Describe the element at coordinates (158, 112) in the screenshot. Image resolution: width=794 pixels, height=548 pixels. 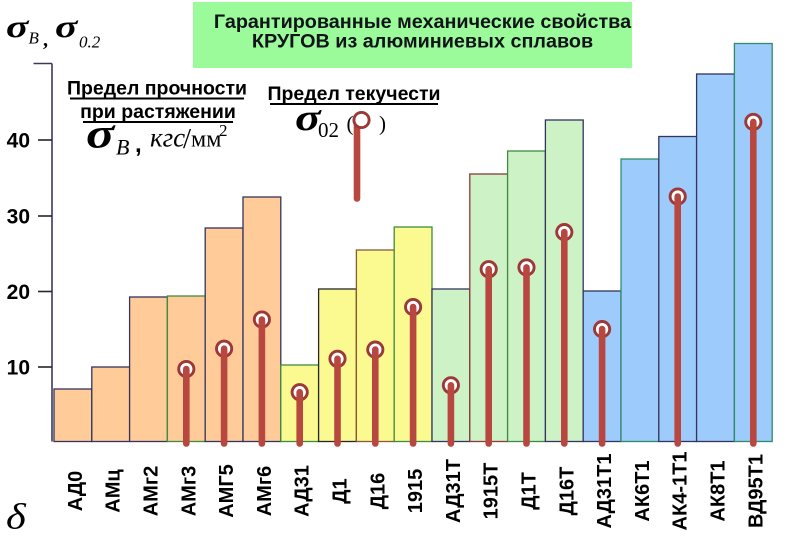
I see `svg-text: при растяжении` at that location.